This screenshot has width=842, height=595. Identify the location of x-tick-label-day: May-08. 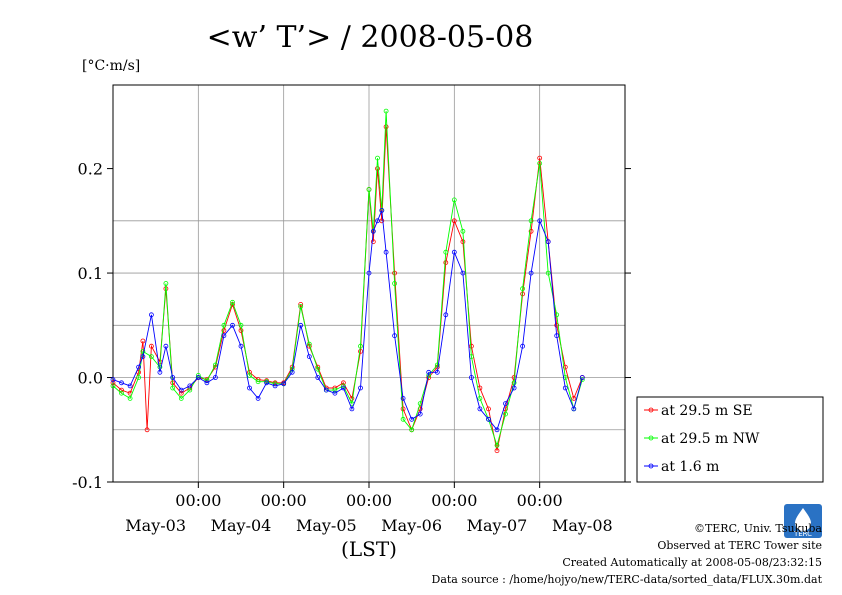
(582, 525).